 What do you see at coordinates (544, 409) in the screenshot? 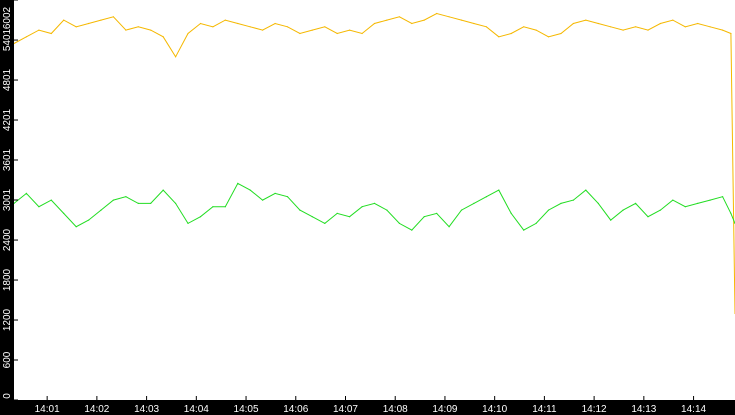
I see `x-tick-label: 14:11` at bounding box center [544, 409].